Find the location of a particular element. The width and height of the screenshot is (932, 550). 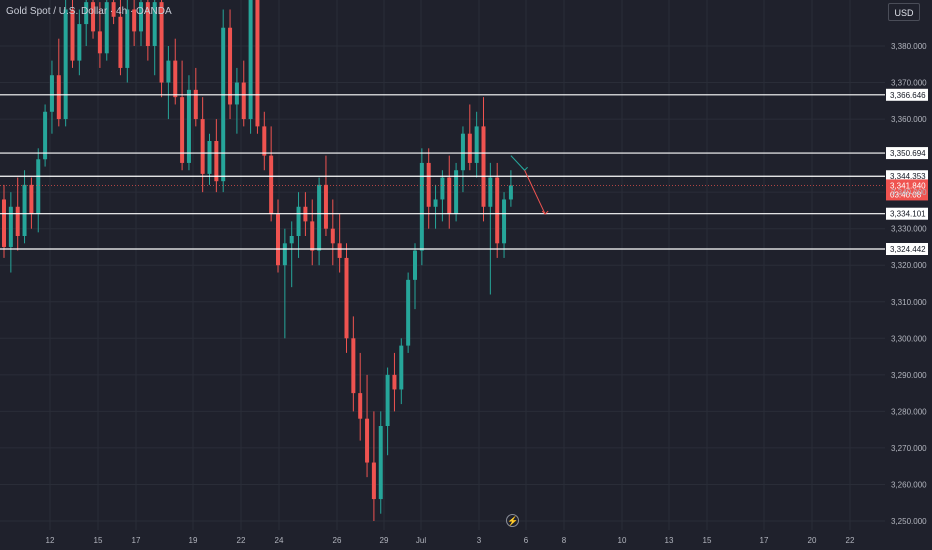

y-tick-label: 3,310.000 is located at coordinates (909, 302).